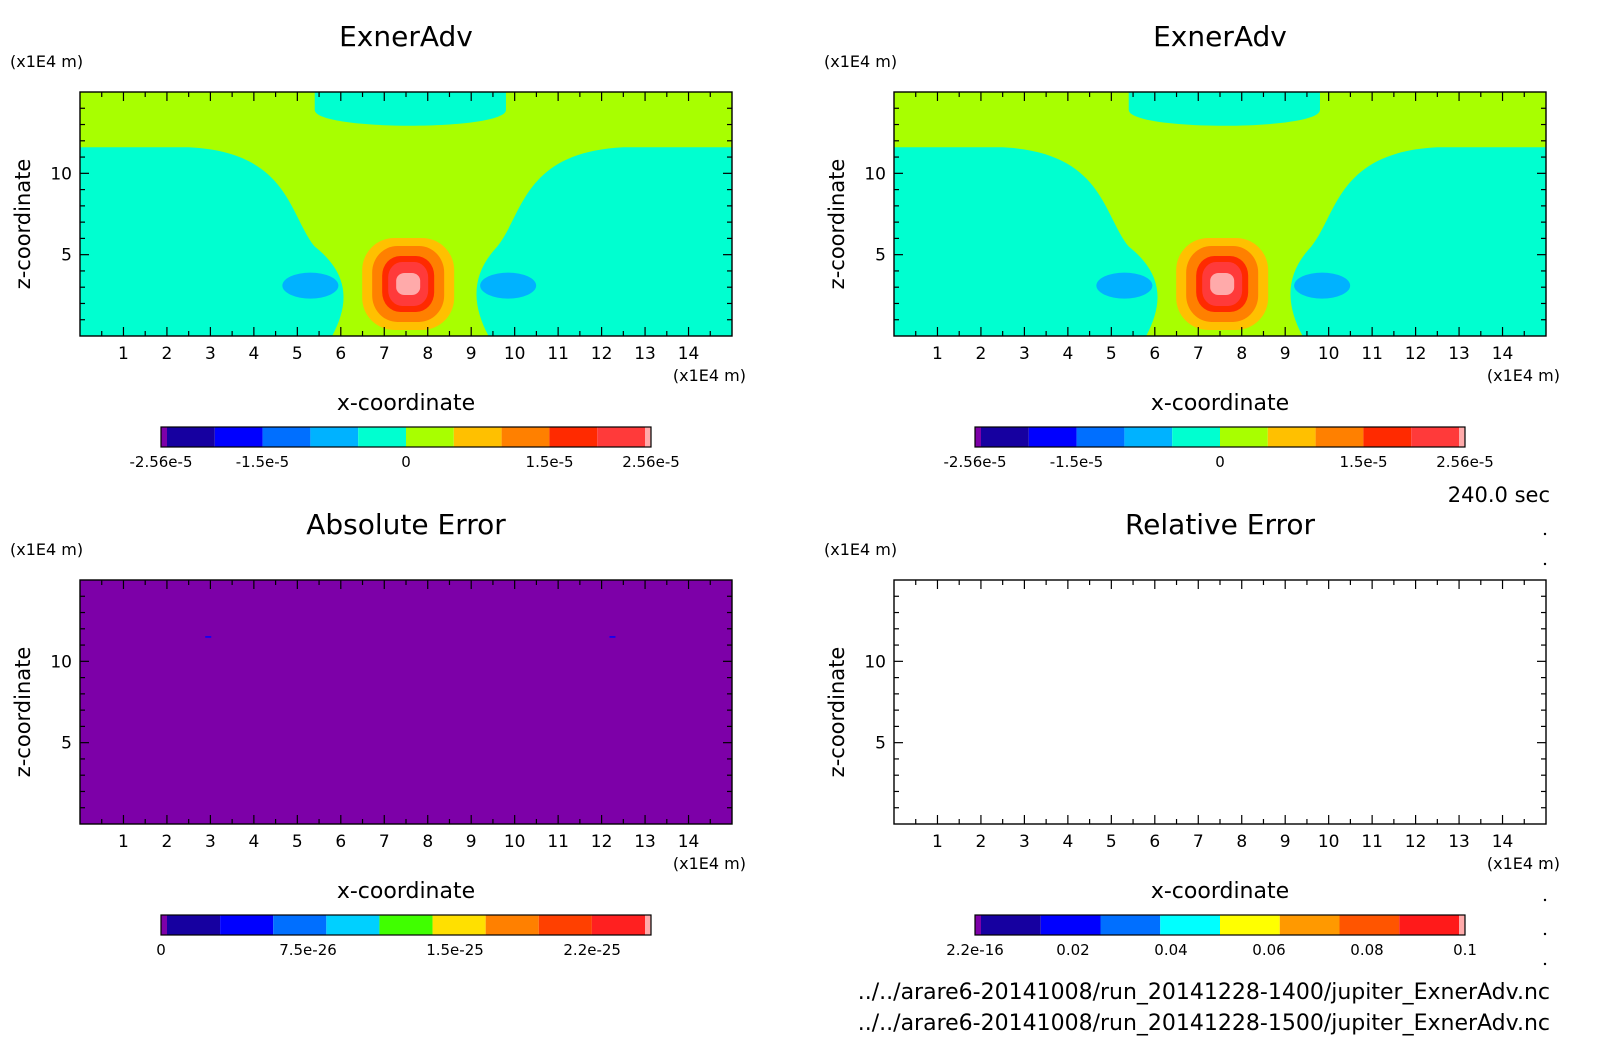 Image resolution: width=1604 pixels, height=1054 pixels. I want to click on field-blue-blob, so click(1124, 285).